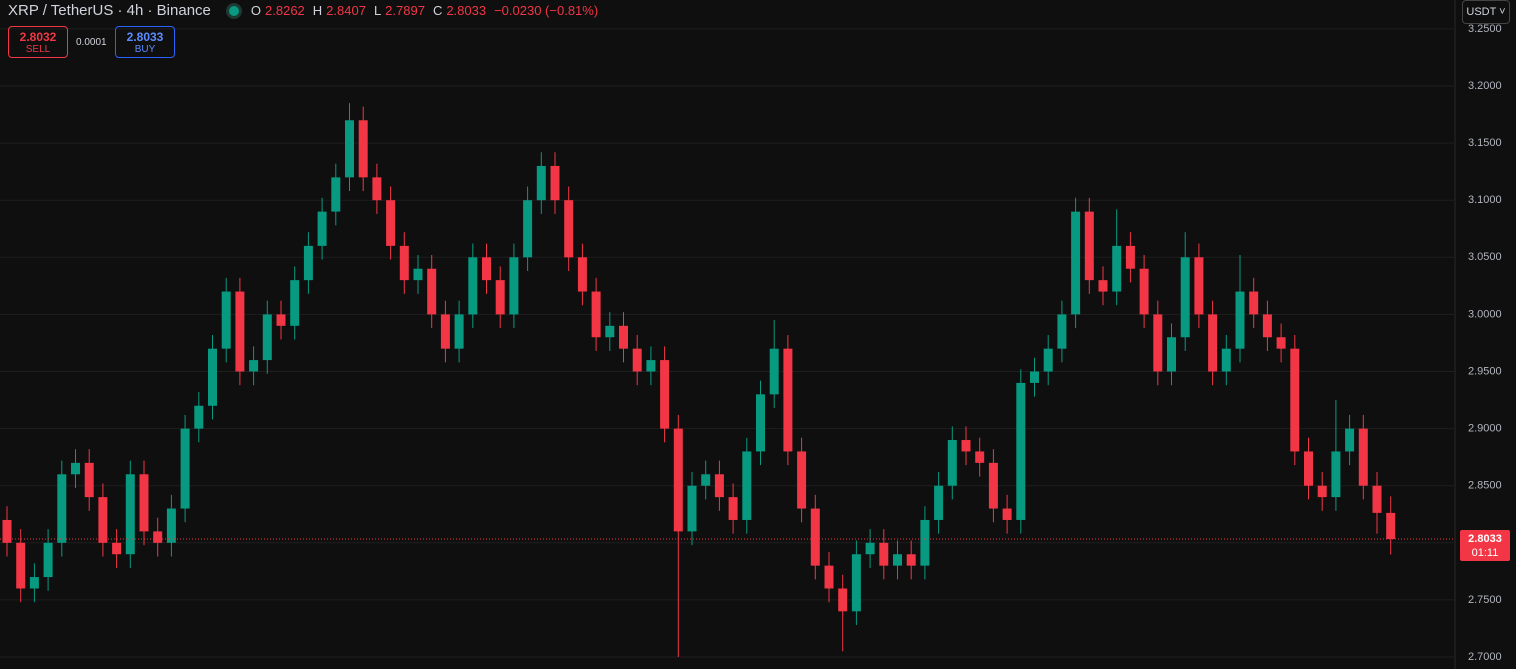  Describe the element at coordinates (145, 42) in the screenshot. I see `buy-button: 2.8033 BUY` at that location.